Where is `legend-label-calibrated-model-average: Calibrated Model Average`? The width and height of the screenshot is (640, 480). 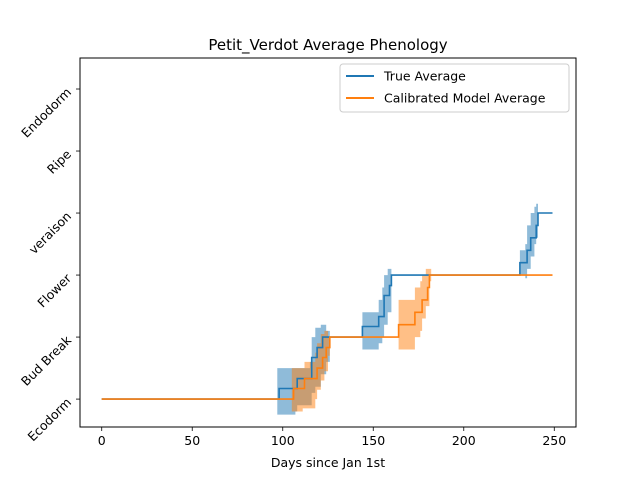
legend-label-calibrated-model-average: Calibrated Model Average is located at coordinates (465, 98).